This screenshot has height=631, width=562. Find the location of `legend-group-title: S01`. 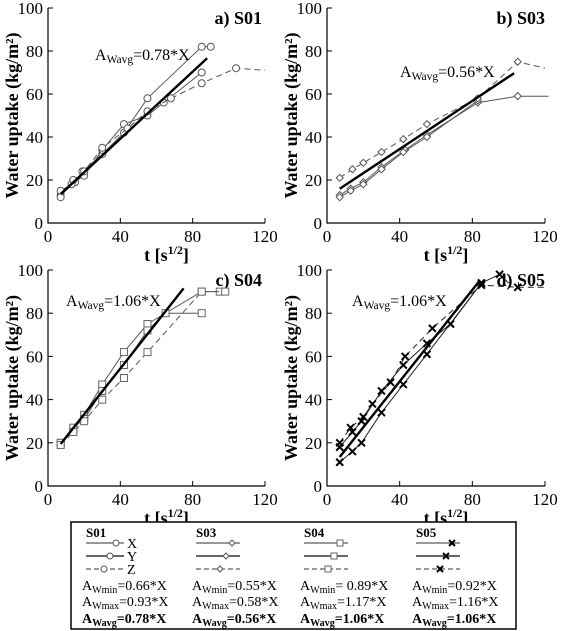

legend-group-title: S01 is located at coordinates (96, 532).